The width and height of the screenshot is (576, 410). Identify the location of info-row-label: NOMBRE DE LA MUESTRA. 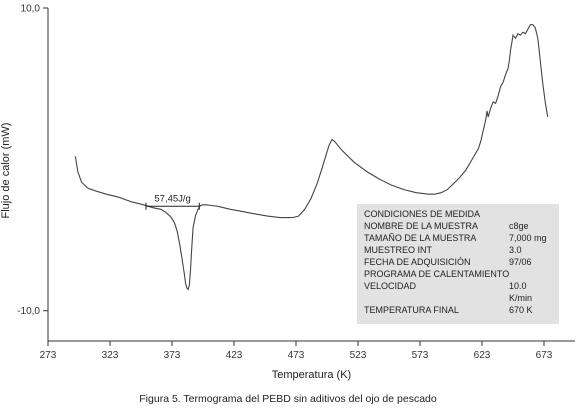
(421, 226).